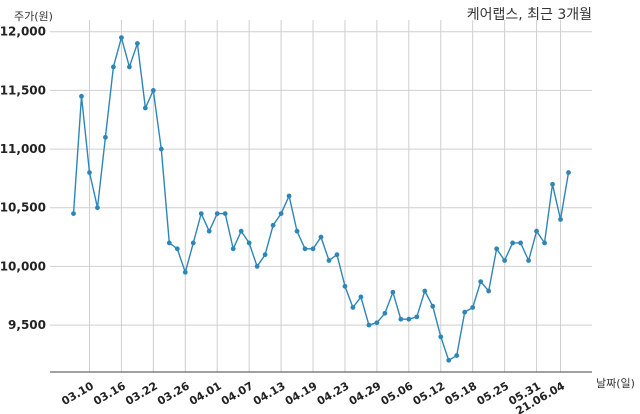  What do you see at coordinates (333, 393) in the screenshot?
I see `x-tick-label: 04.23` at bounding box center [333, 393].